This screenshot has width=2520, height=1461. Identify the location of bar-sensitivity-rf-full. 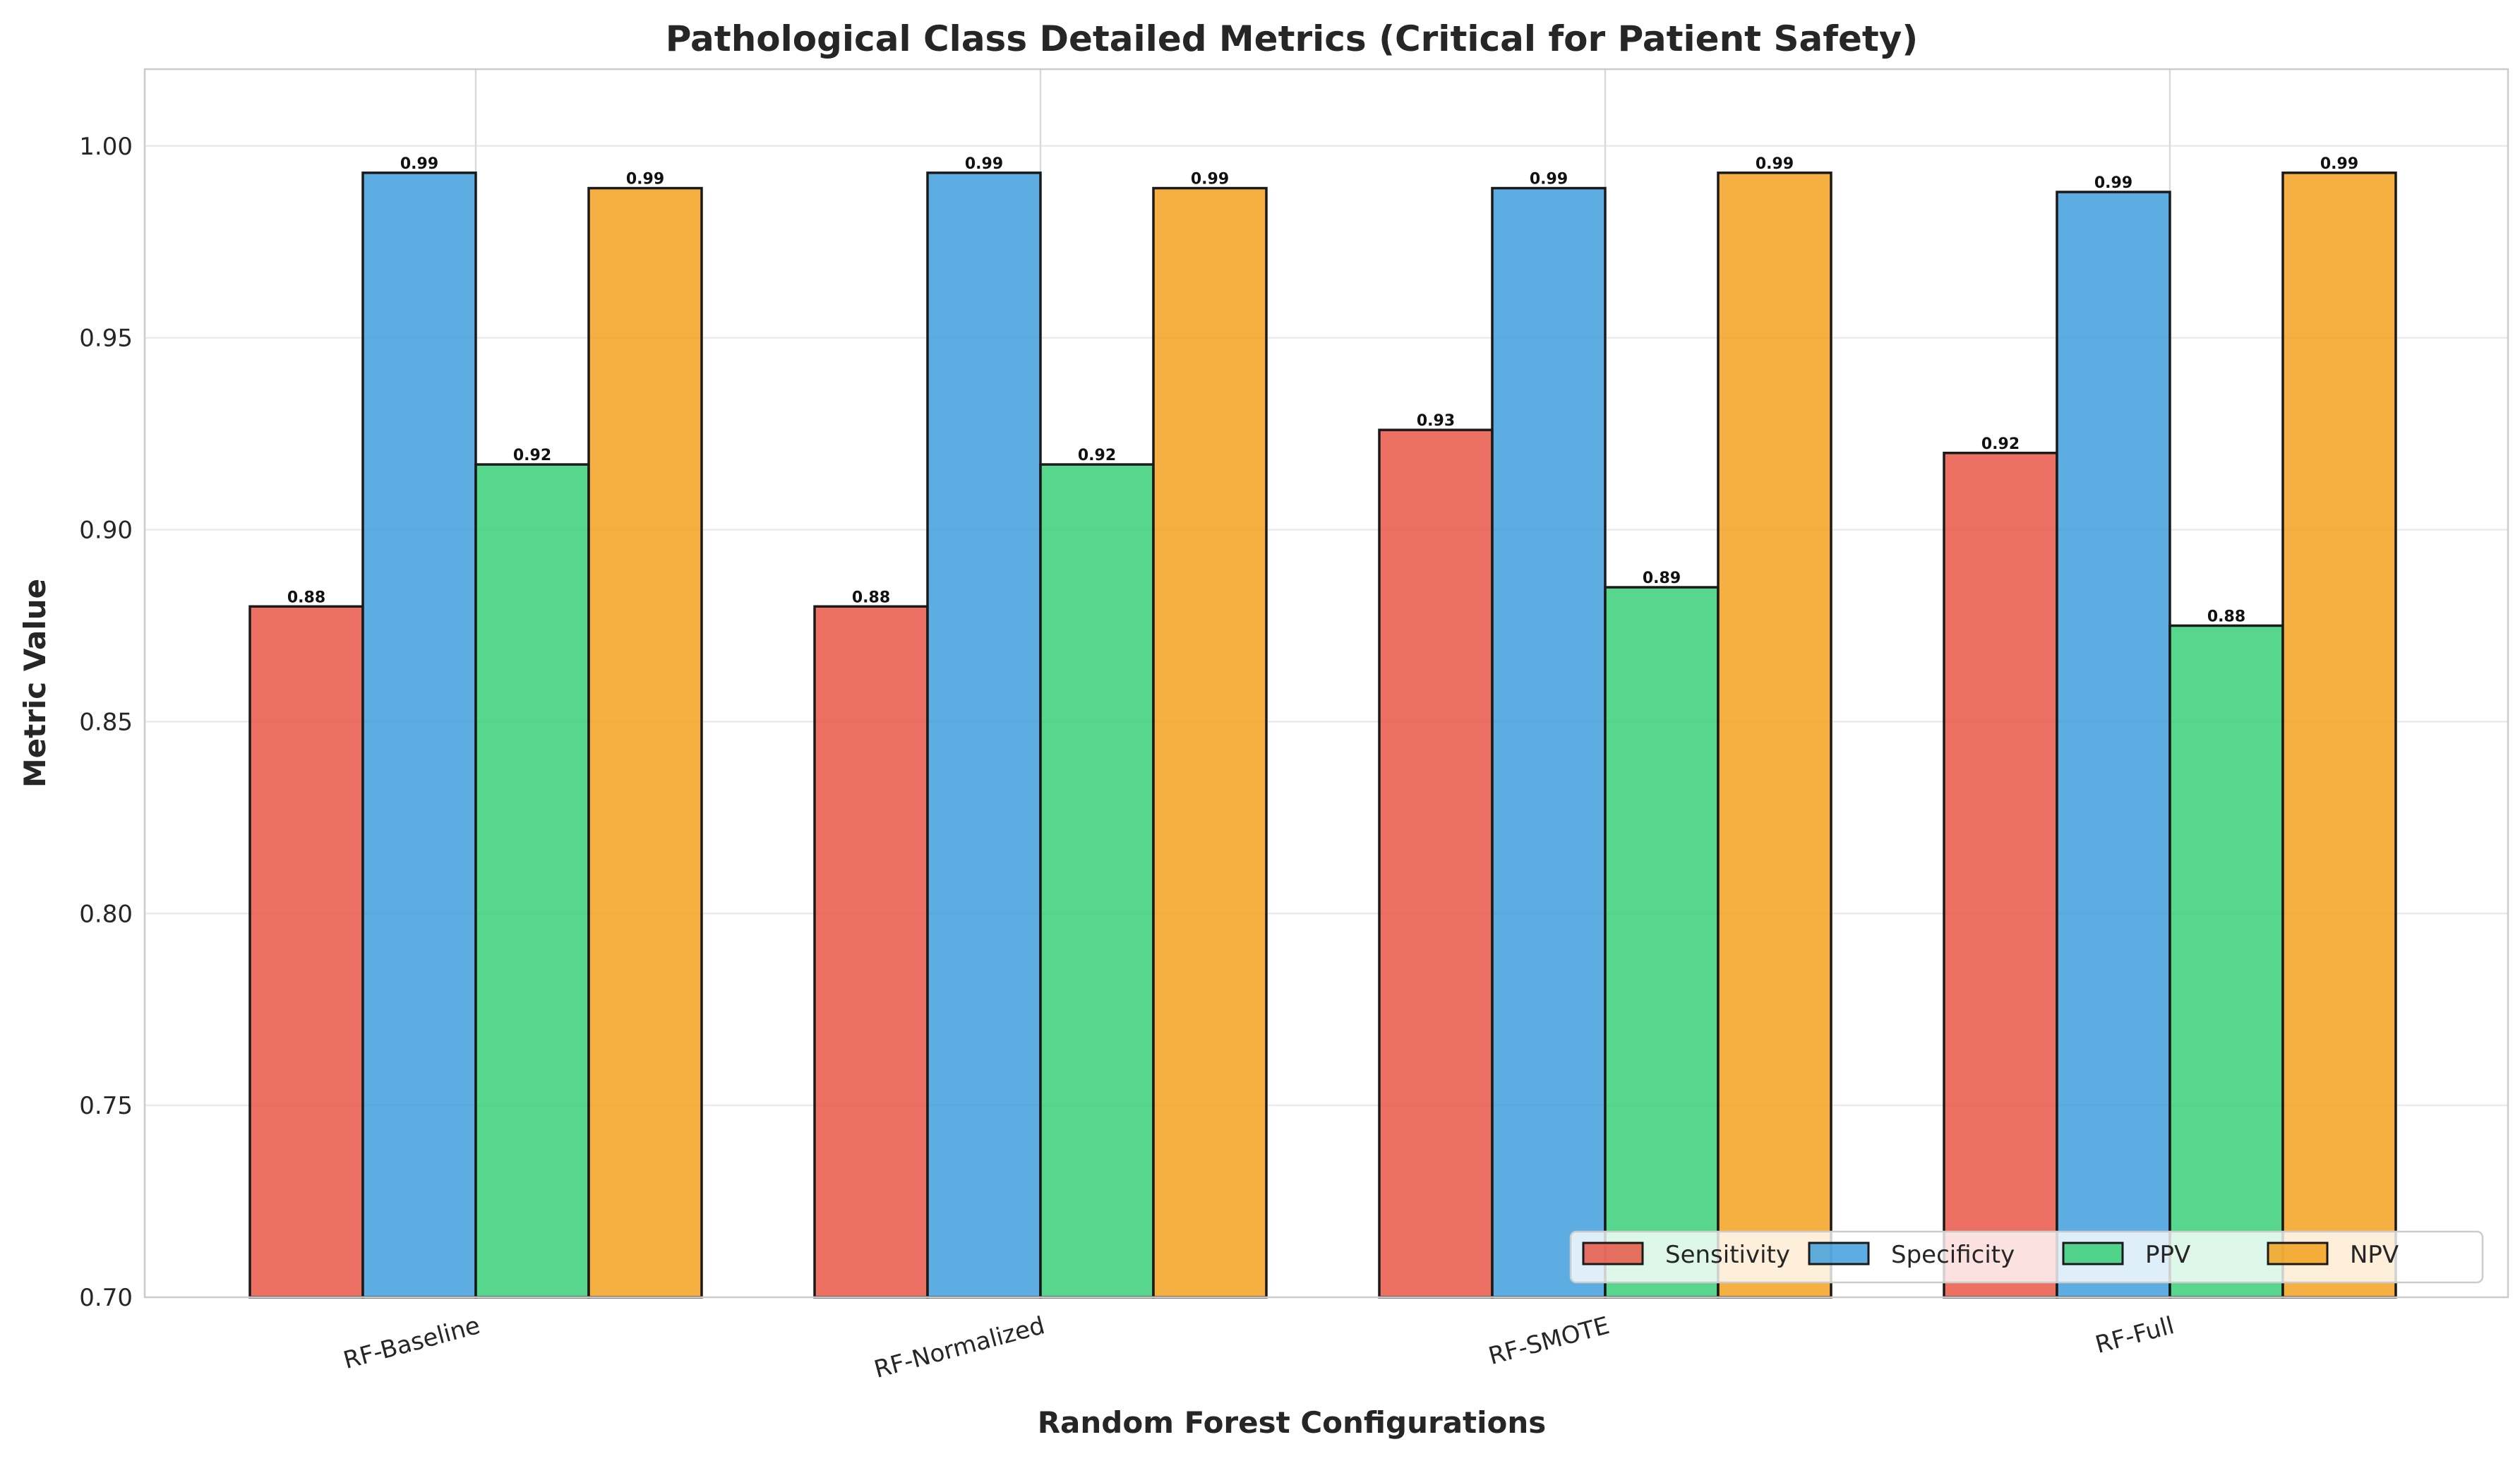
(2001, 875).